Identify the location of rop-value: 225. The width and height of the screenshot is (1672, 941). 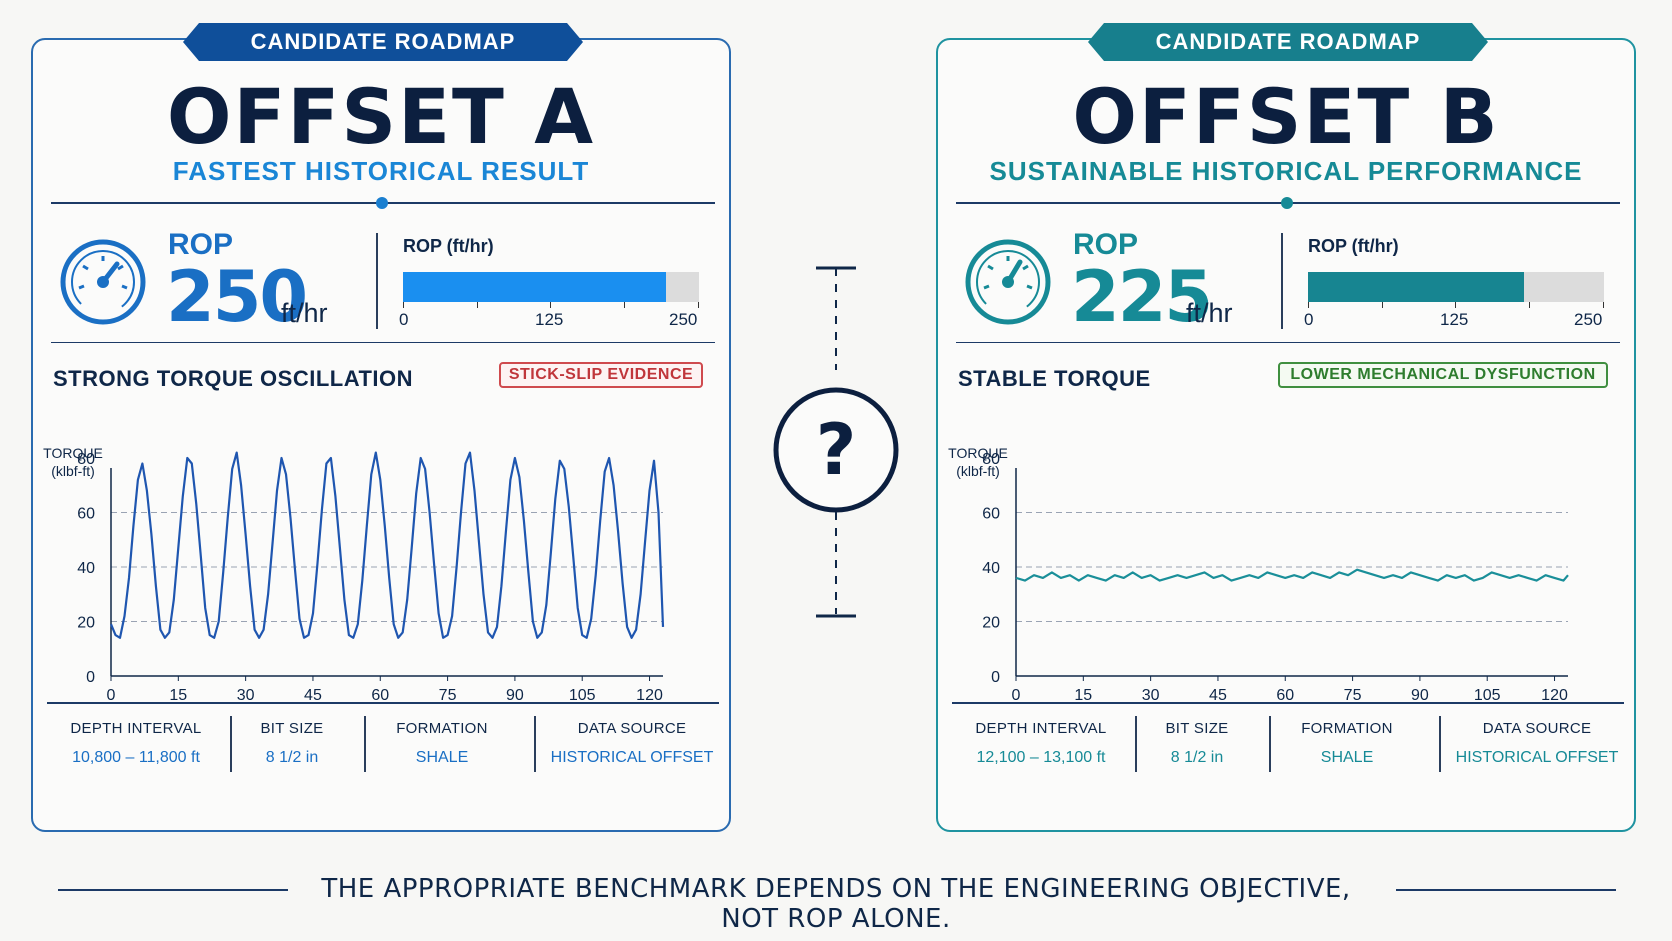
(1142, 297).